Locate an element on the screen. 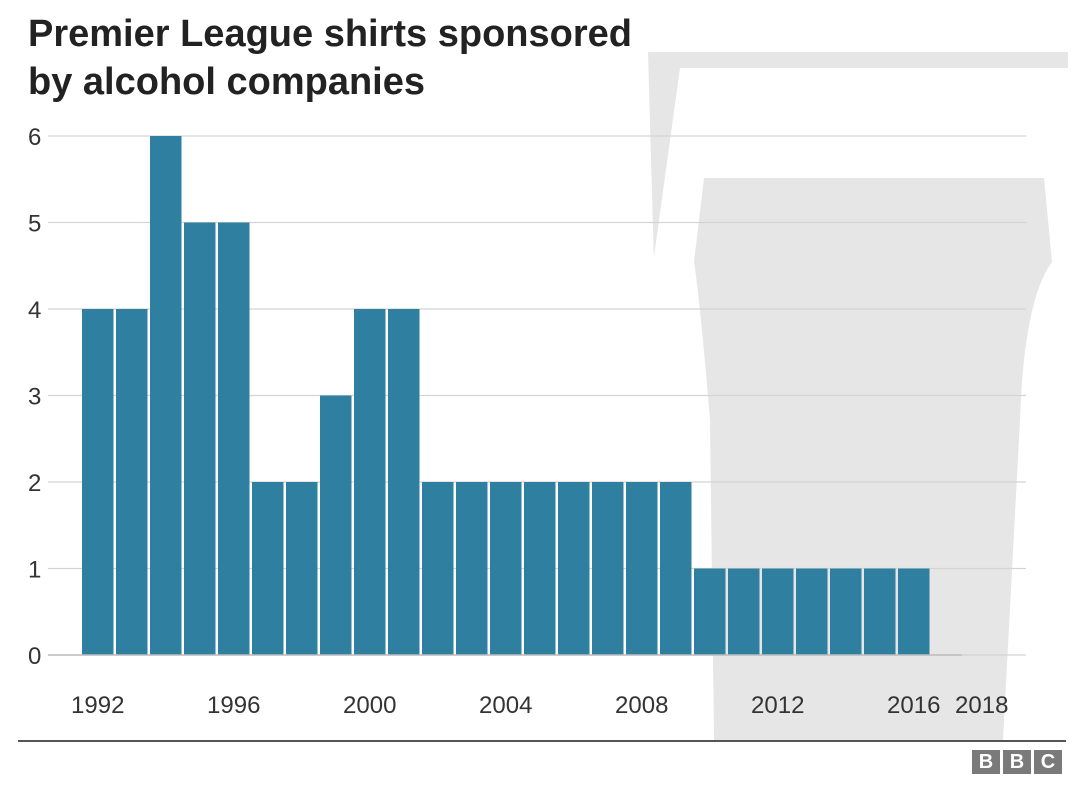  x-tick-label: 2012 is located at coordinates (777, 705).